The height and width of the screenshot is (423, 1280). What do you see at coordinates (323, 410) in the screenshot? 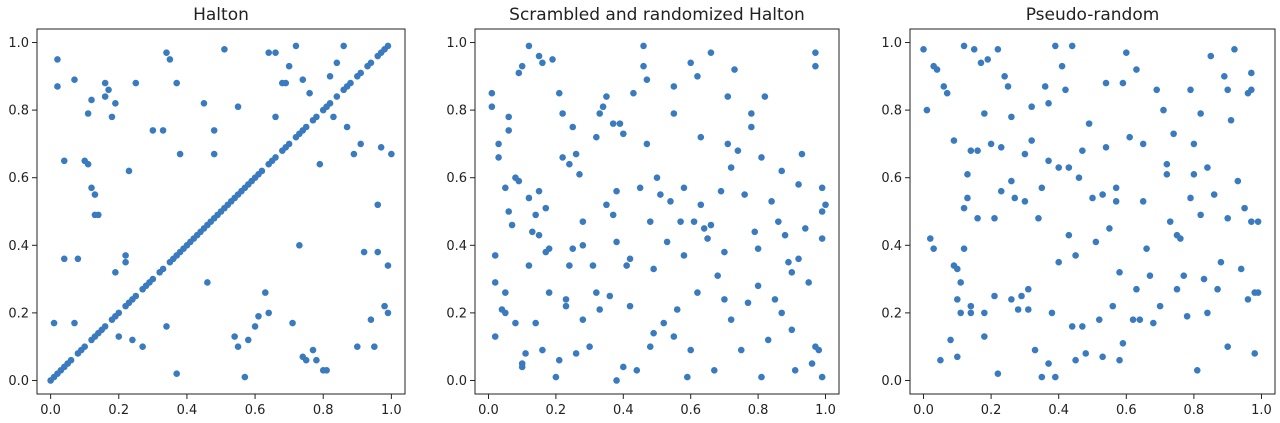
I see `x-tick-label: 0.8` at bounding box center [323, 410].